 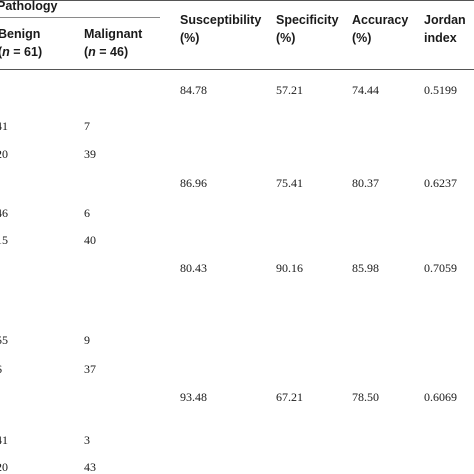 I want to click on pathology-group-header: Pathology, so click(x=29, y=6).